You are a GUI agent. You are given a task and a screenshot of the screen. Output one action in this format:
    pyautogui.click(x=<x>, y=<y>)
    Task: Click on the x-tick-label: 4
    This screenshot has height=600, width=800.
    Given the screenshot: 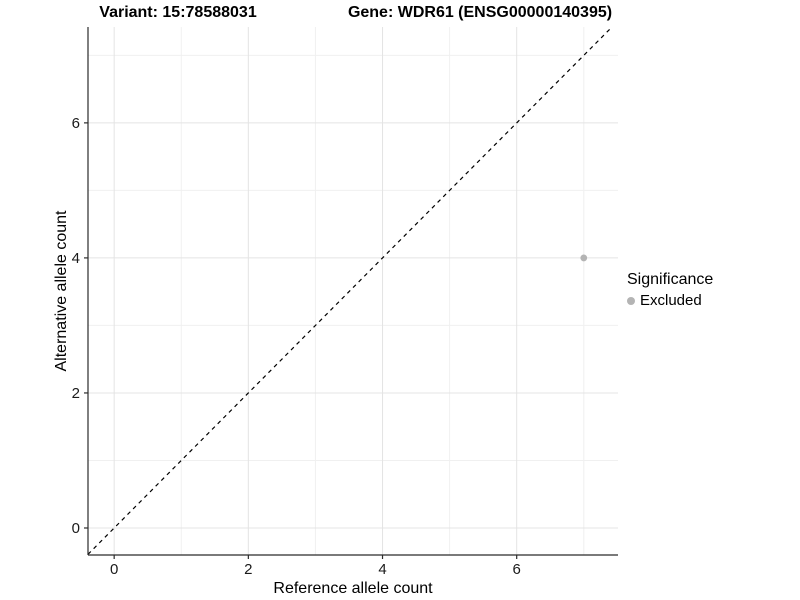 What is the action you would take?
    pyautogui.click(x=382, y=569)
    